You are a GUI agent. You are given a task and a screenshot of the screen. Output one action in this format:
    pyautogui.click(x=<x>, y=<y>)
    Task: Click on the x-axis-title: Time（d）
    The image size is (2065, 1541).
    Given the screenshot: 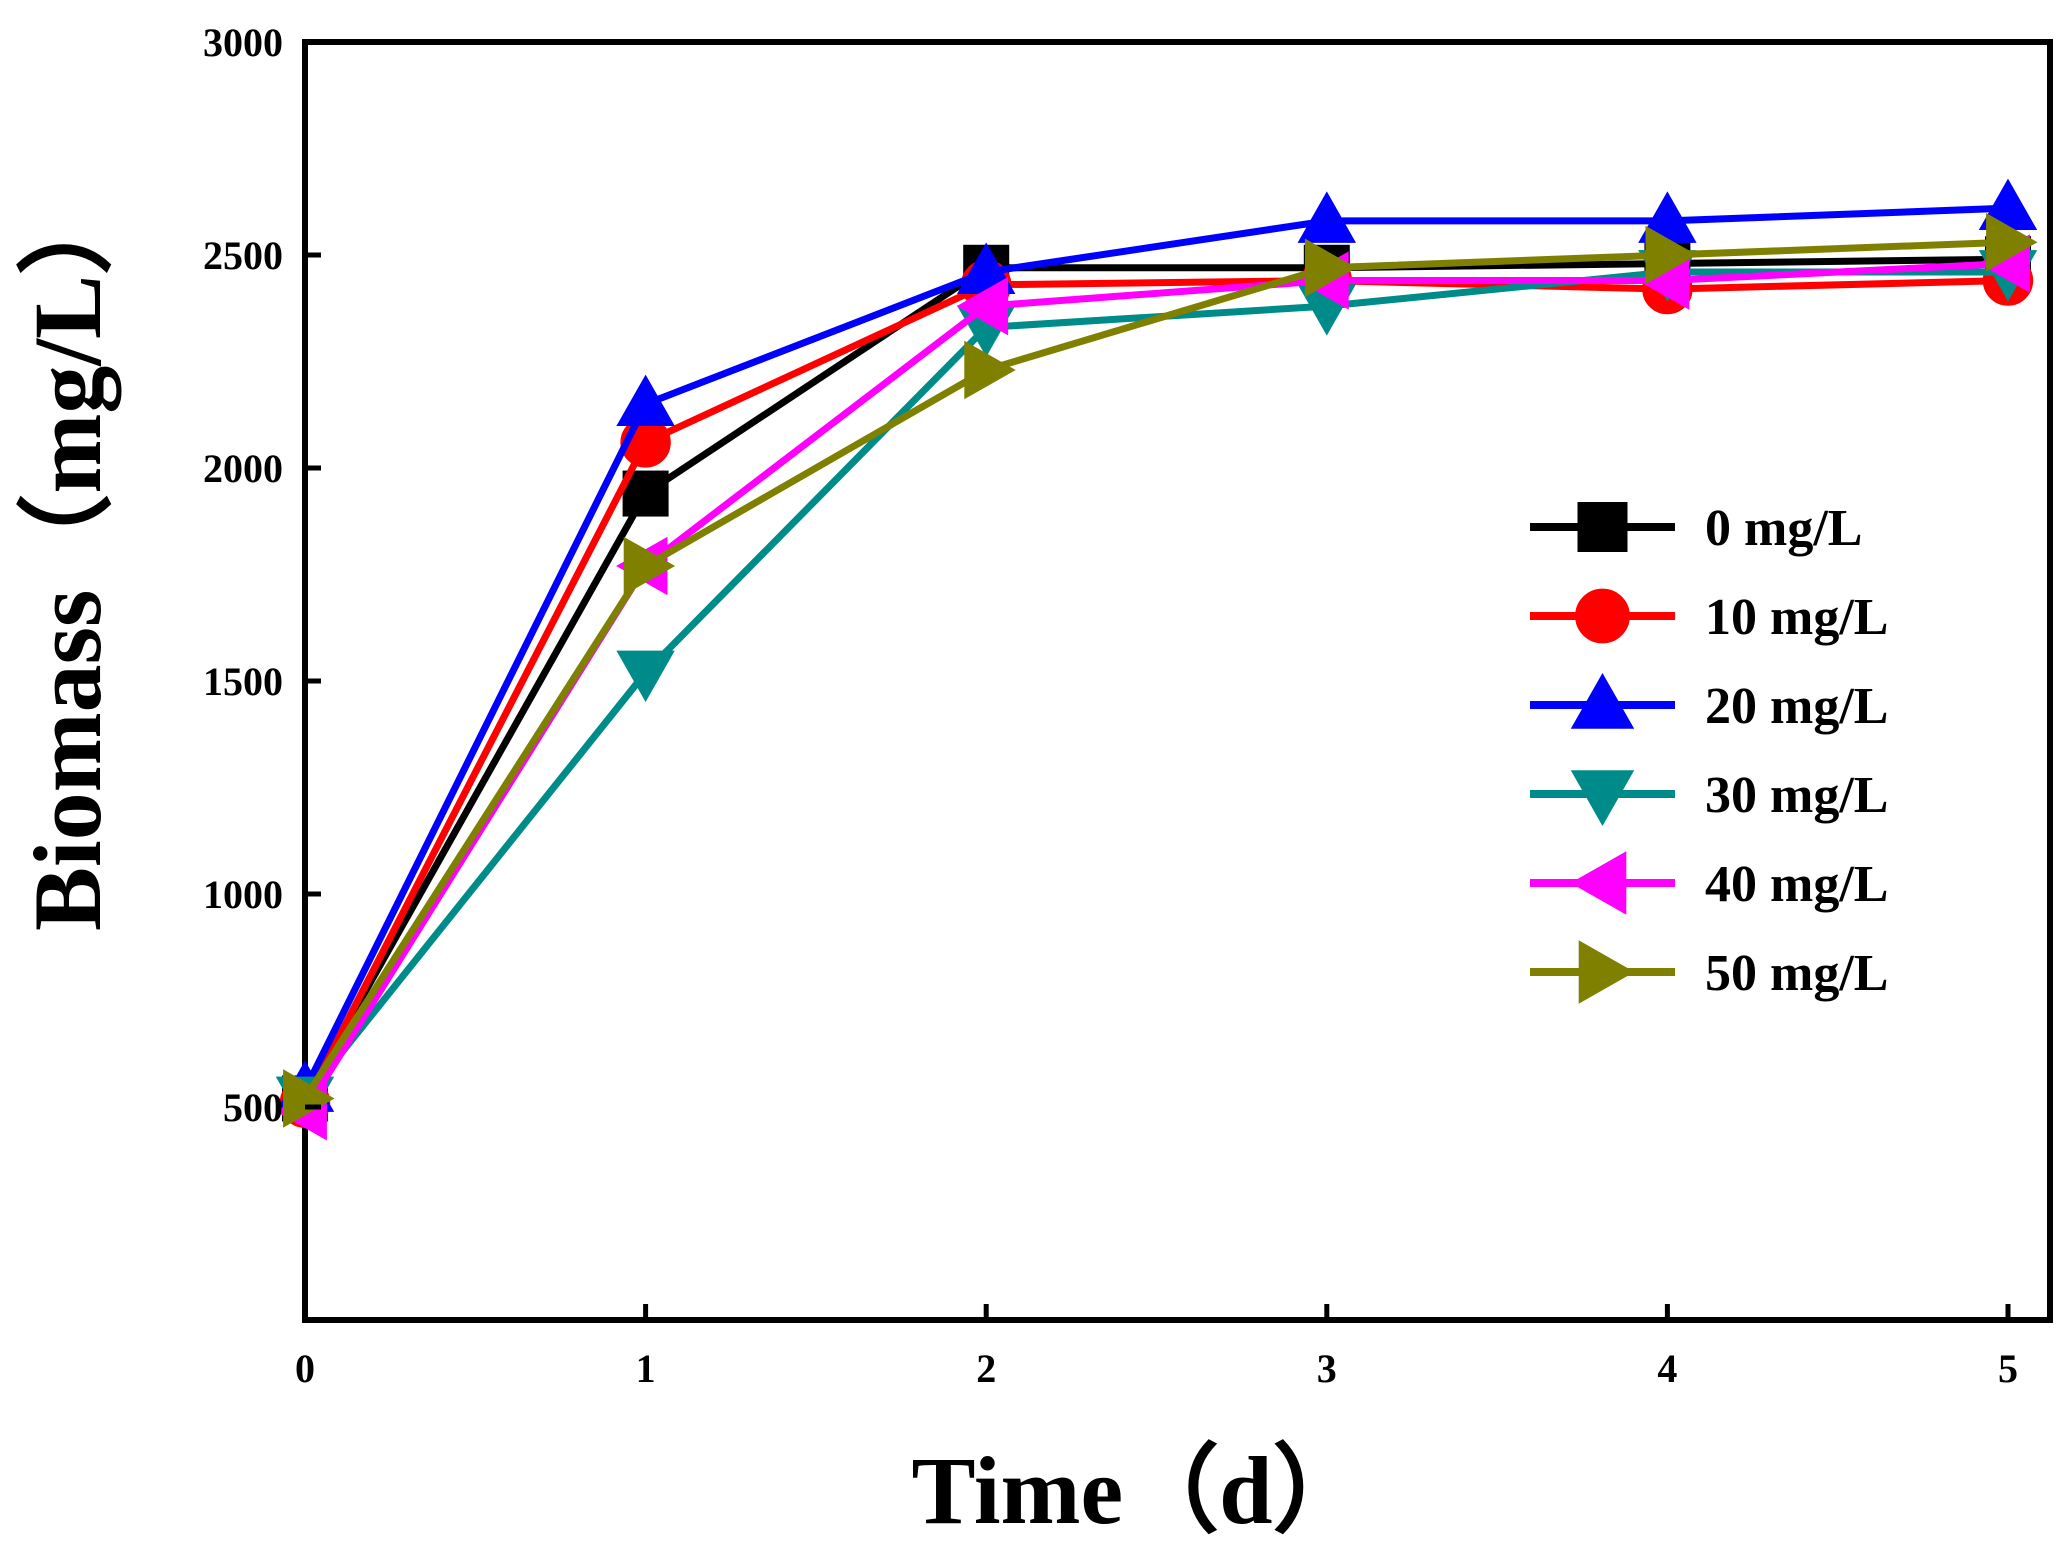 What is the action you would take?
    pyautogui.click(x=1140, y=1489)
    